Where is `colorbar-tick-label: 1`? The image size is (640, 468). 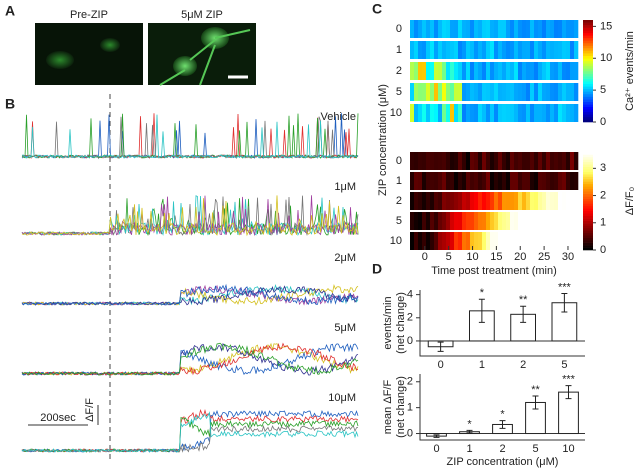 colorbar-tick-label: 1 is located at coordinates (603, 223).